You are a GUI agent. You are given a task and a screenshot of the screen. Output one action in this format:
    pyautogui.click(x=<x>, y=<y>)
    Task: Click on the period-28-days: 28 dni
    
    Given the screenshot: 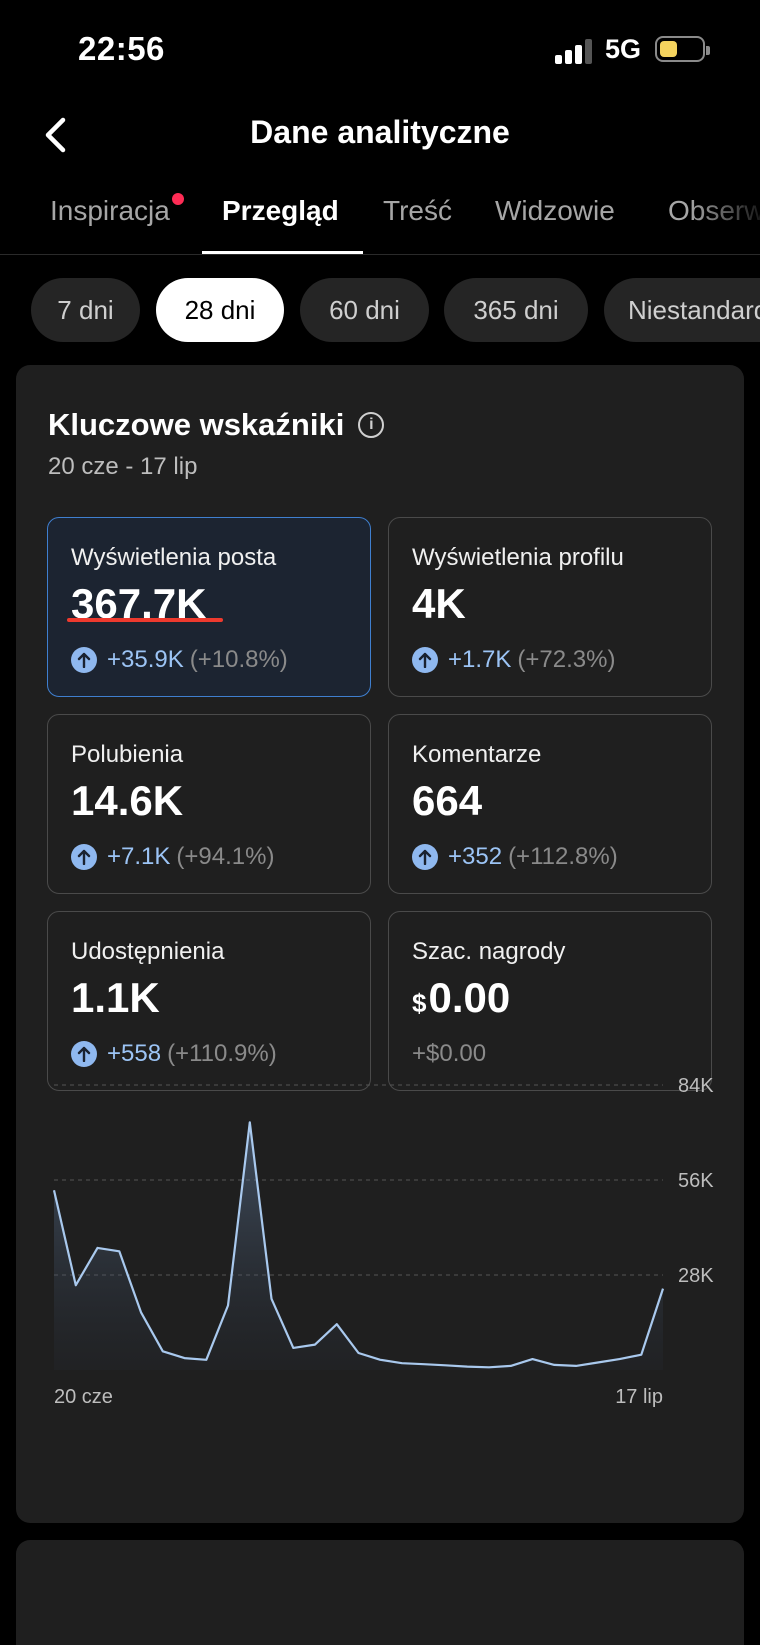 What is the action you would take?
    pyautogui.click(x=220, y=310)
    